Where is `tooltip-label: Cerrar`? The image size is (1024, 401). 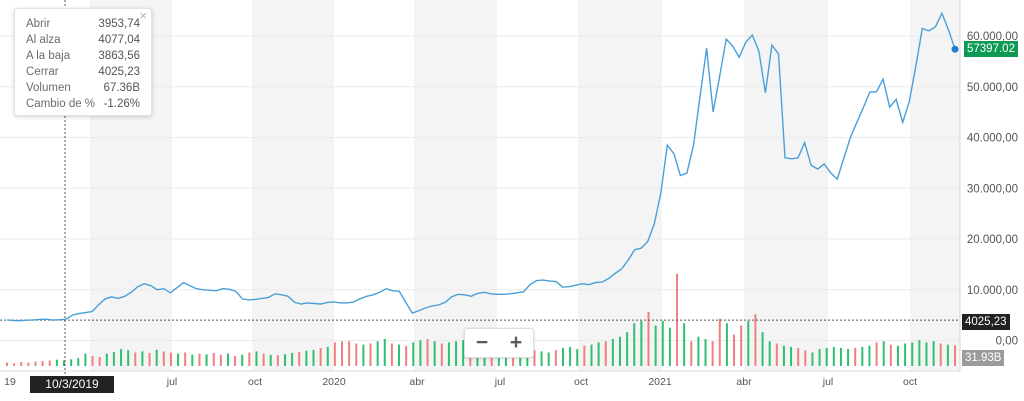 tooltip-label: Cerrar is located at coordinates (42, 72).